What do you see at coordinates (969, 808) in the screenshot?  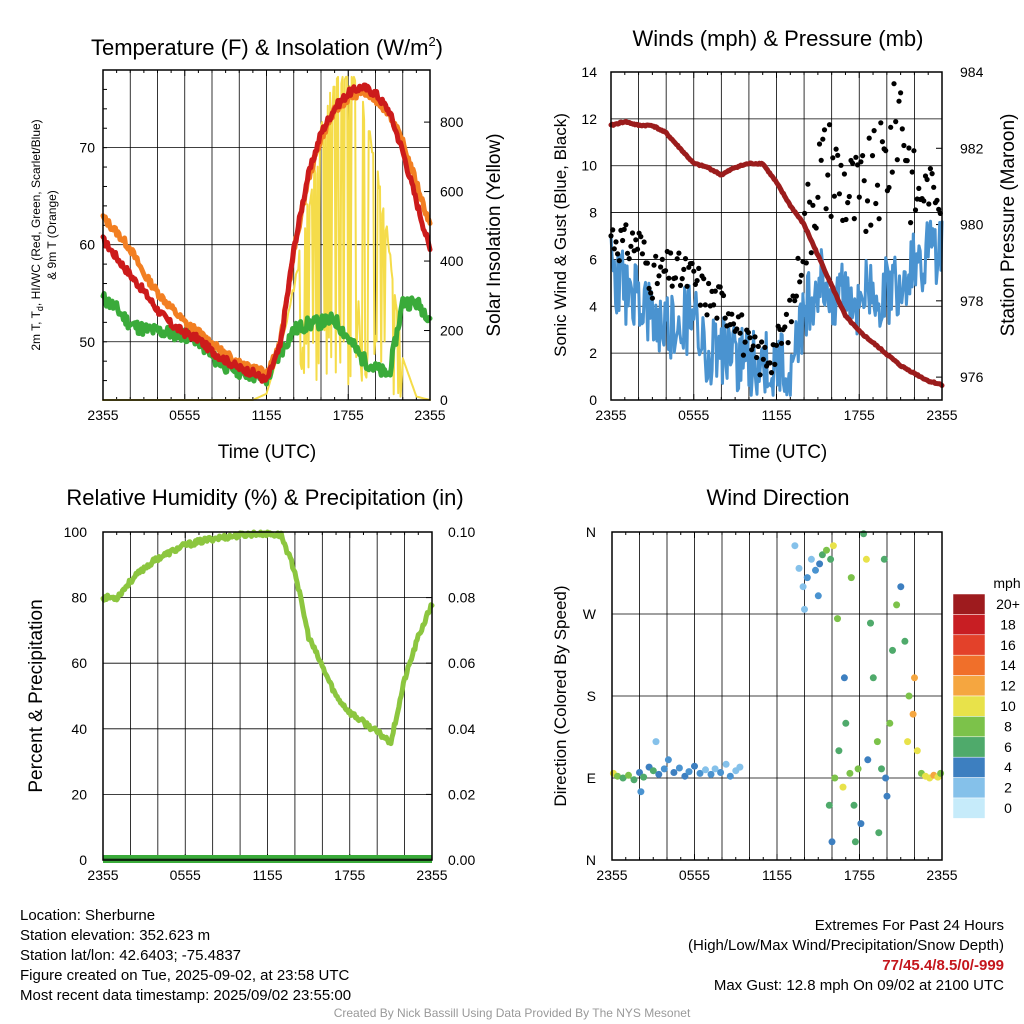 I see `legend-swatch` at bounding box center [969, 808].